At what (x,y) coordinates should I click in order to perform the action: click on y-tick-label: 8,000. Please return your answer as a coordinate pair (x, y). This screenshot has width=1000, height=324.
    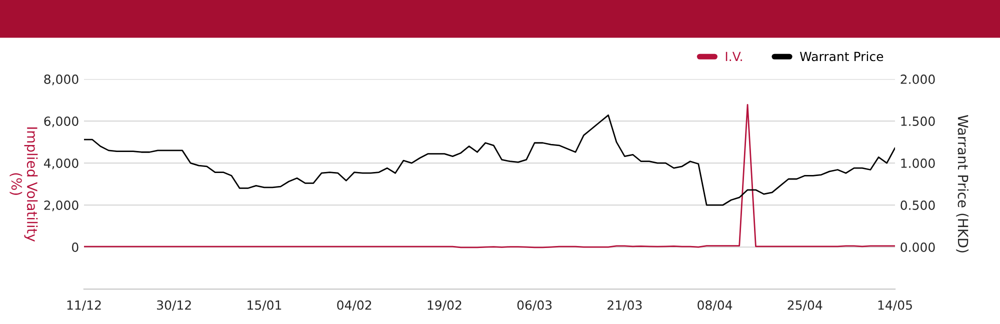
    Looking at the image, I should click on (61, 80).